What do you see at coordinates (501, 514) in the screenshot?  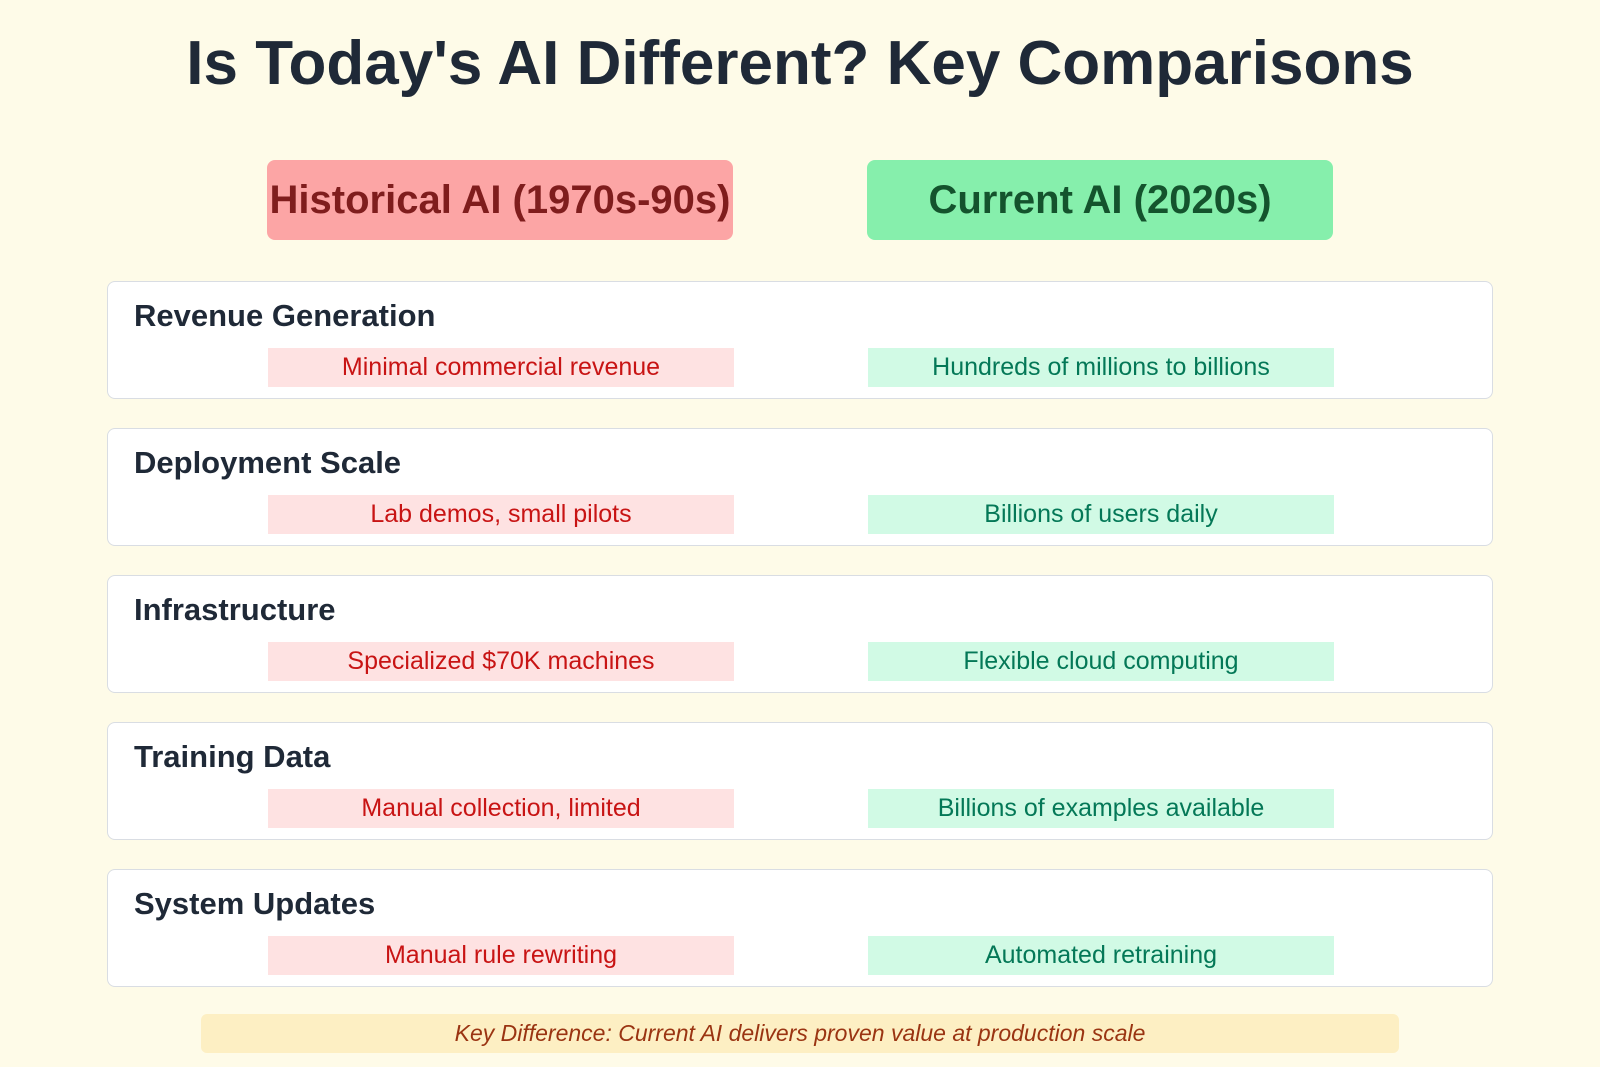 I see `historical-value: Lab demos, small pilots` at bounding box center [501, 514].